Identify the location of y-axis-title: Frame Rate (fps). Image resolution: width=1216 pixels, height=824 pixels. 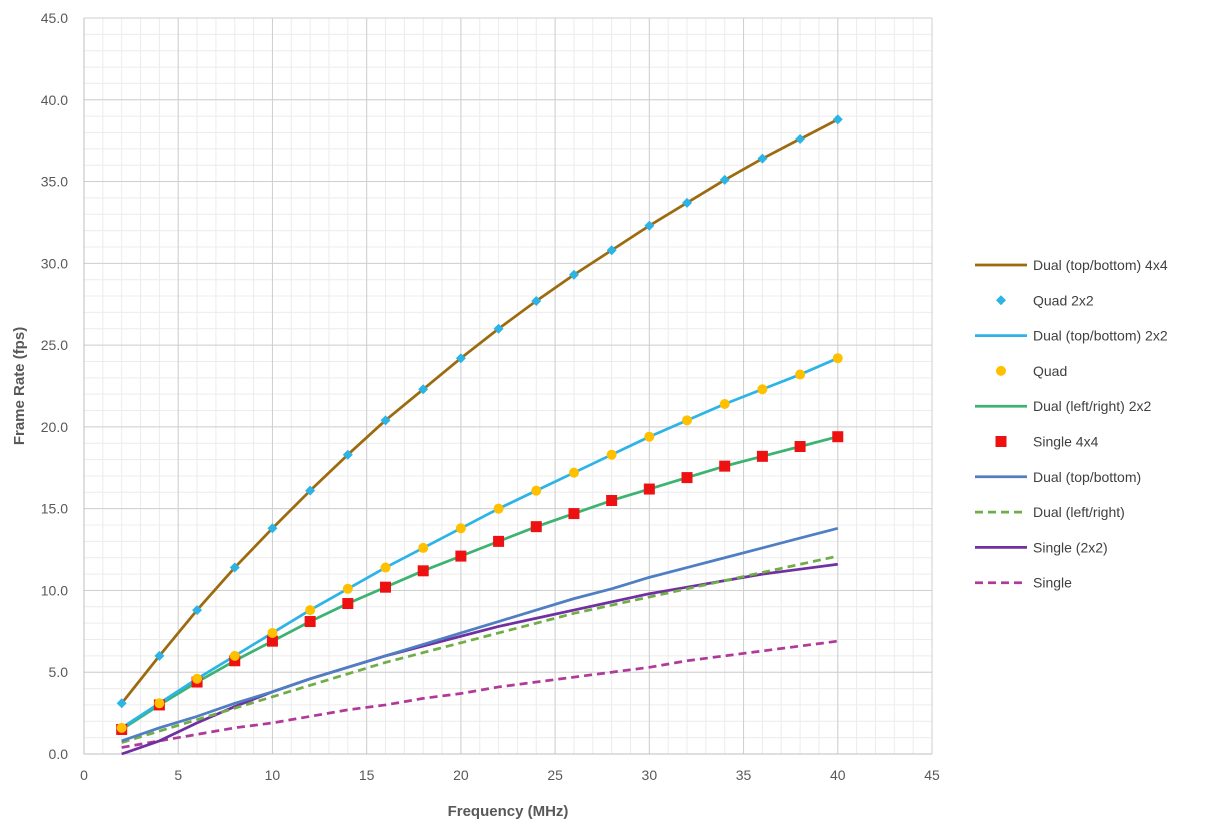
(19, 386).